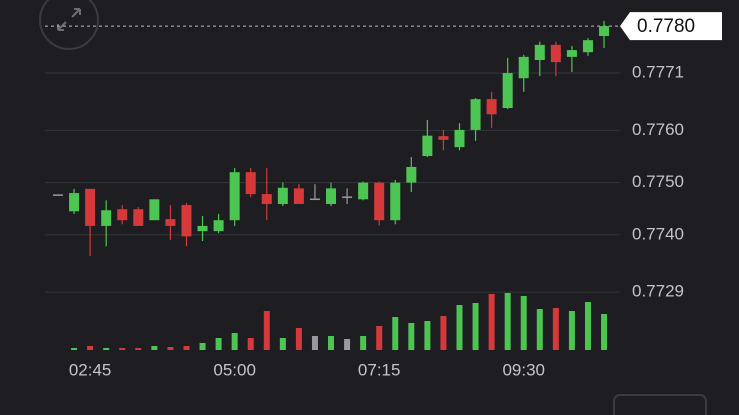 This screenshot has height=415, width=739. What do you see at coordinates (379, 369) in the screenshot?
I see `x-tick-label: 07:15` at bounding box center [379, 369].